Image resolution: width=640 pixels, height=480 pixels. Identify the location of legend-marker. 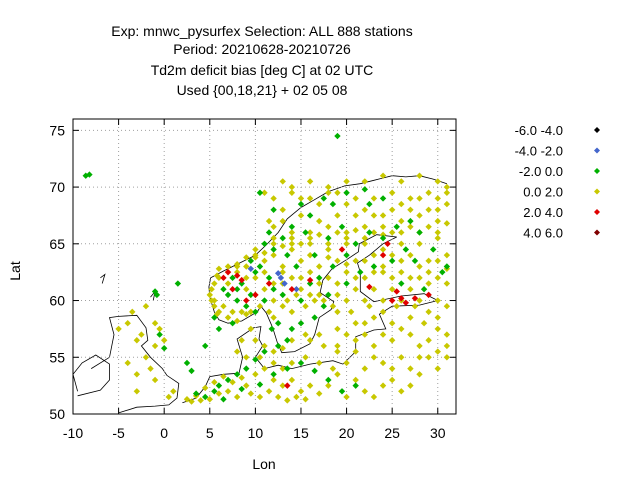
(597, 171).